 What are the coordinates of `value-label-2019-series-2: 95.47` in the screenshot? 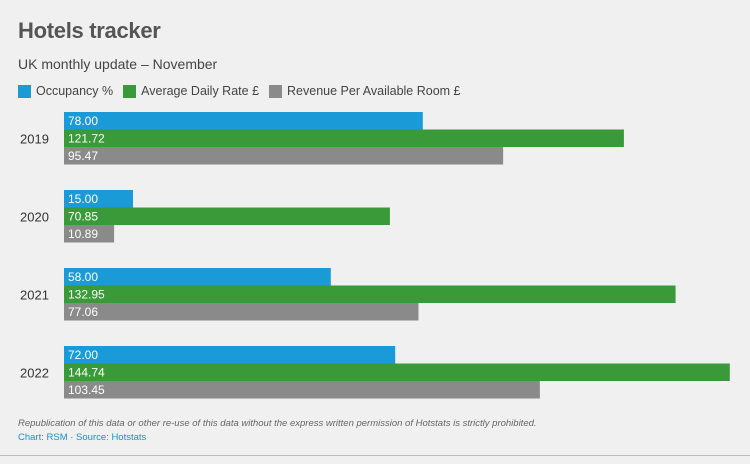 It's located at (83, 156).